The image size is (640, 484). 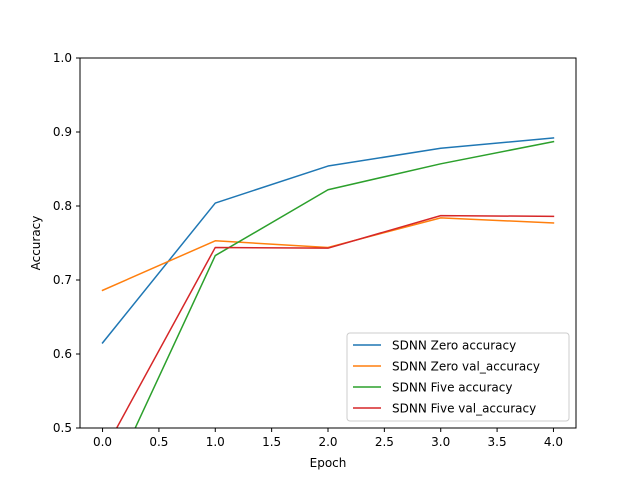 I want to click on x-tick-label: 1.0, so click(x=215, y=442).